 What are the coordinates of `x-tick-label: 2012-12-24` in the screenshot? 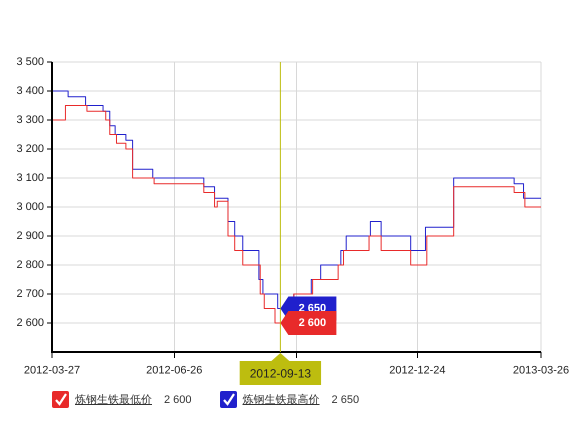 It's located at (417, 370).